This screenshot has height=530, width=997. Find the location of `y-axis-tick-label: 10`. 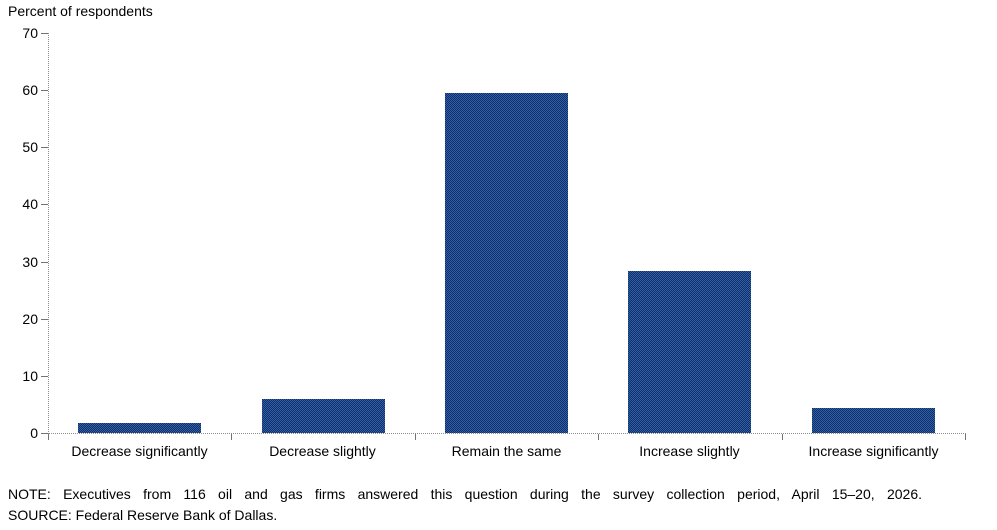

y-axis-tick-label: 10 is located at coordinates (30, 376).